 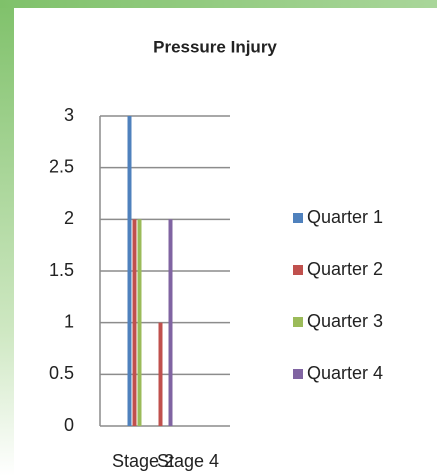 I want to click on y-tick-label: 3, so click(x=69, y=115).